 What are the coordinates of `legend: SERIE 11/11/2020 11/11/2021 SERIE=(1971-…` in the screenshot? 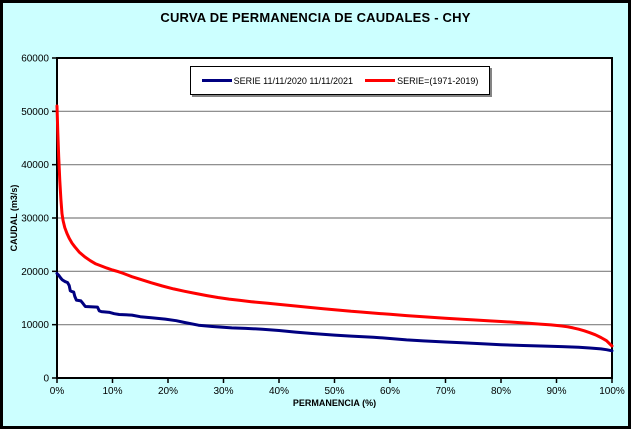 It's located at (340, 80).